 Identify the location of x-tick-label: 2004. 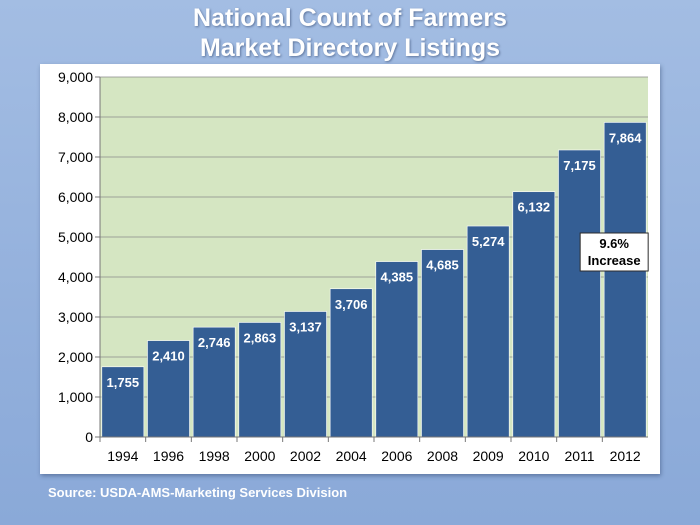
(351, 456).